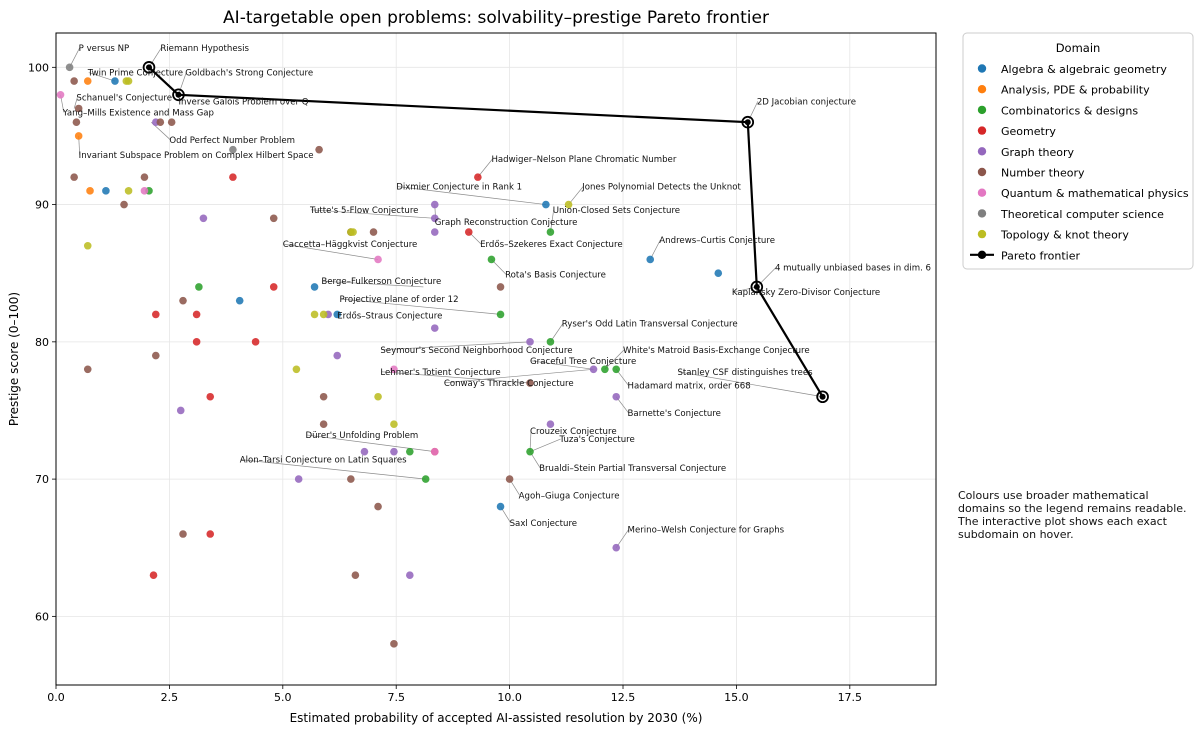  Describe the element at coordinates (204, 49) in the screenshot. I see `annotation-label: Riemann Hypothesis` at that location.